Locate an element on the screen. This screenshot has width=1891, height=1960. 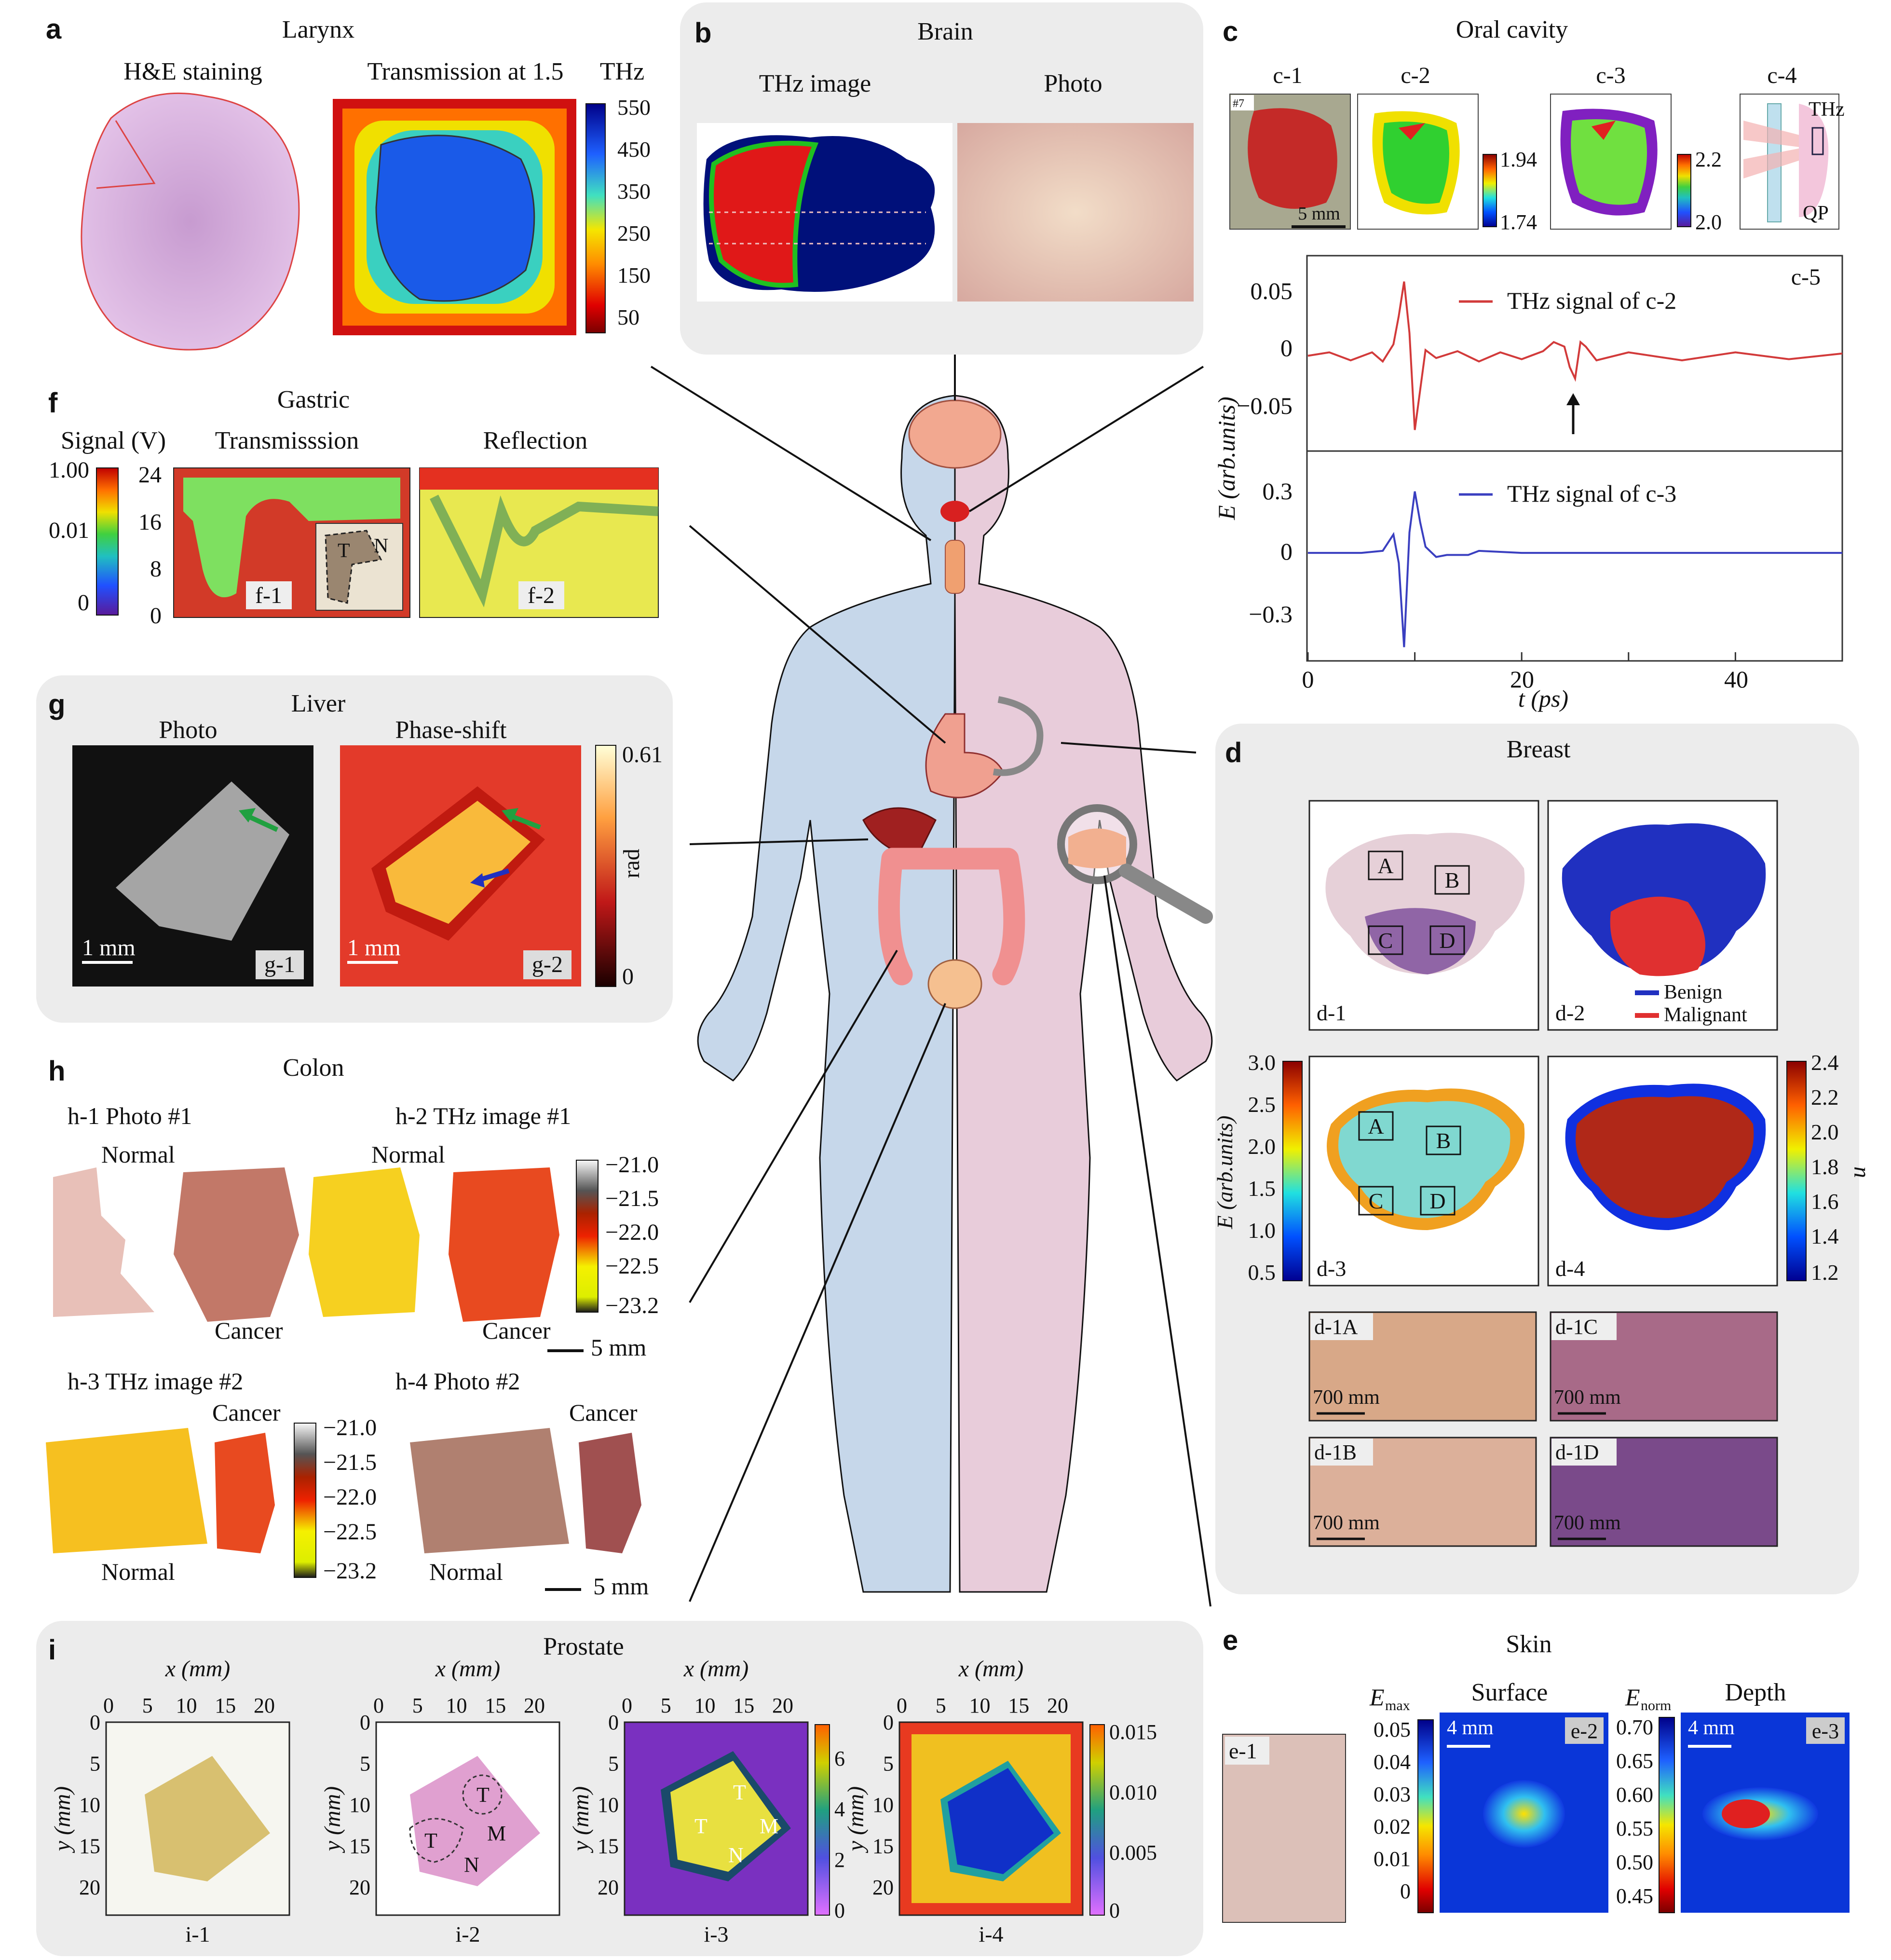
tick: 0.60 is located at coordinates (1635, 1795).